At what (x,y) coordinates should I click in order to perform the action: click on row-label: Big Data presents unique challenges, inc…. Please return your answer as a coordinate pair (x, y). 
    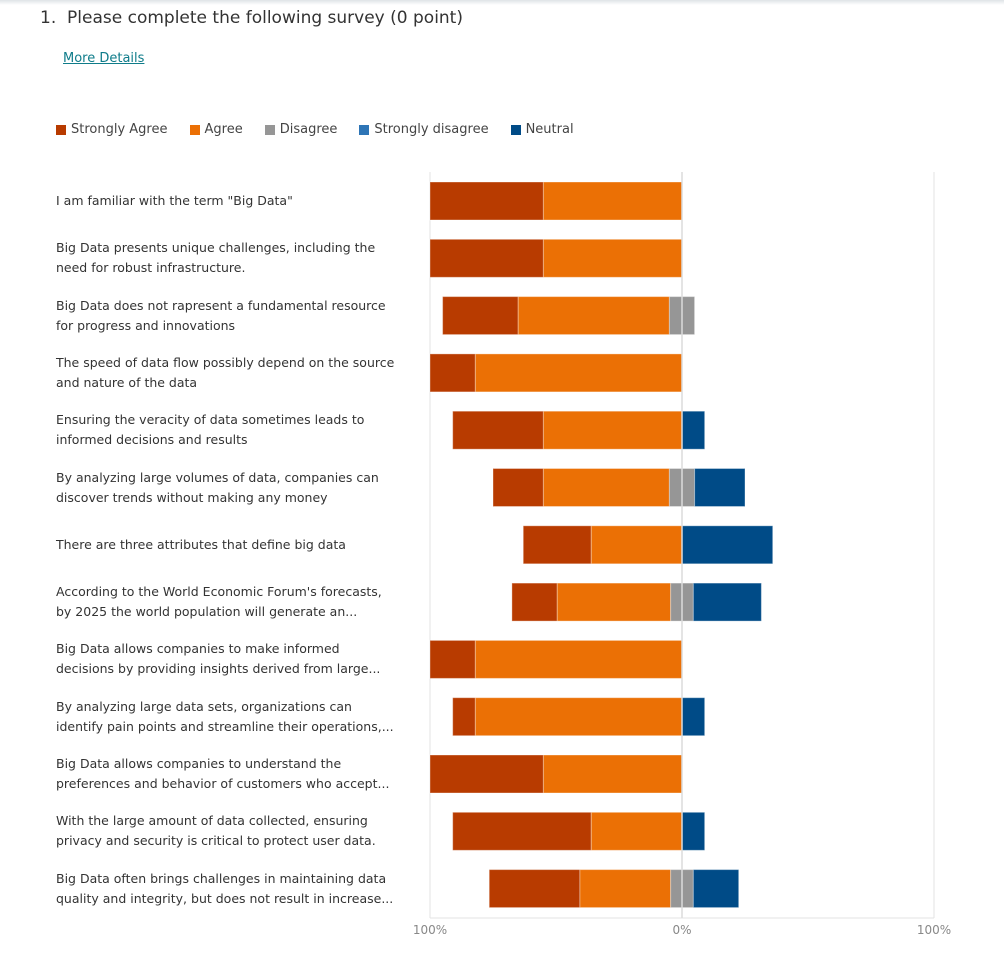
    Looking at the image, I should click on (216, 258).